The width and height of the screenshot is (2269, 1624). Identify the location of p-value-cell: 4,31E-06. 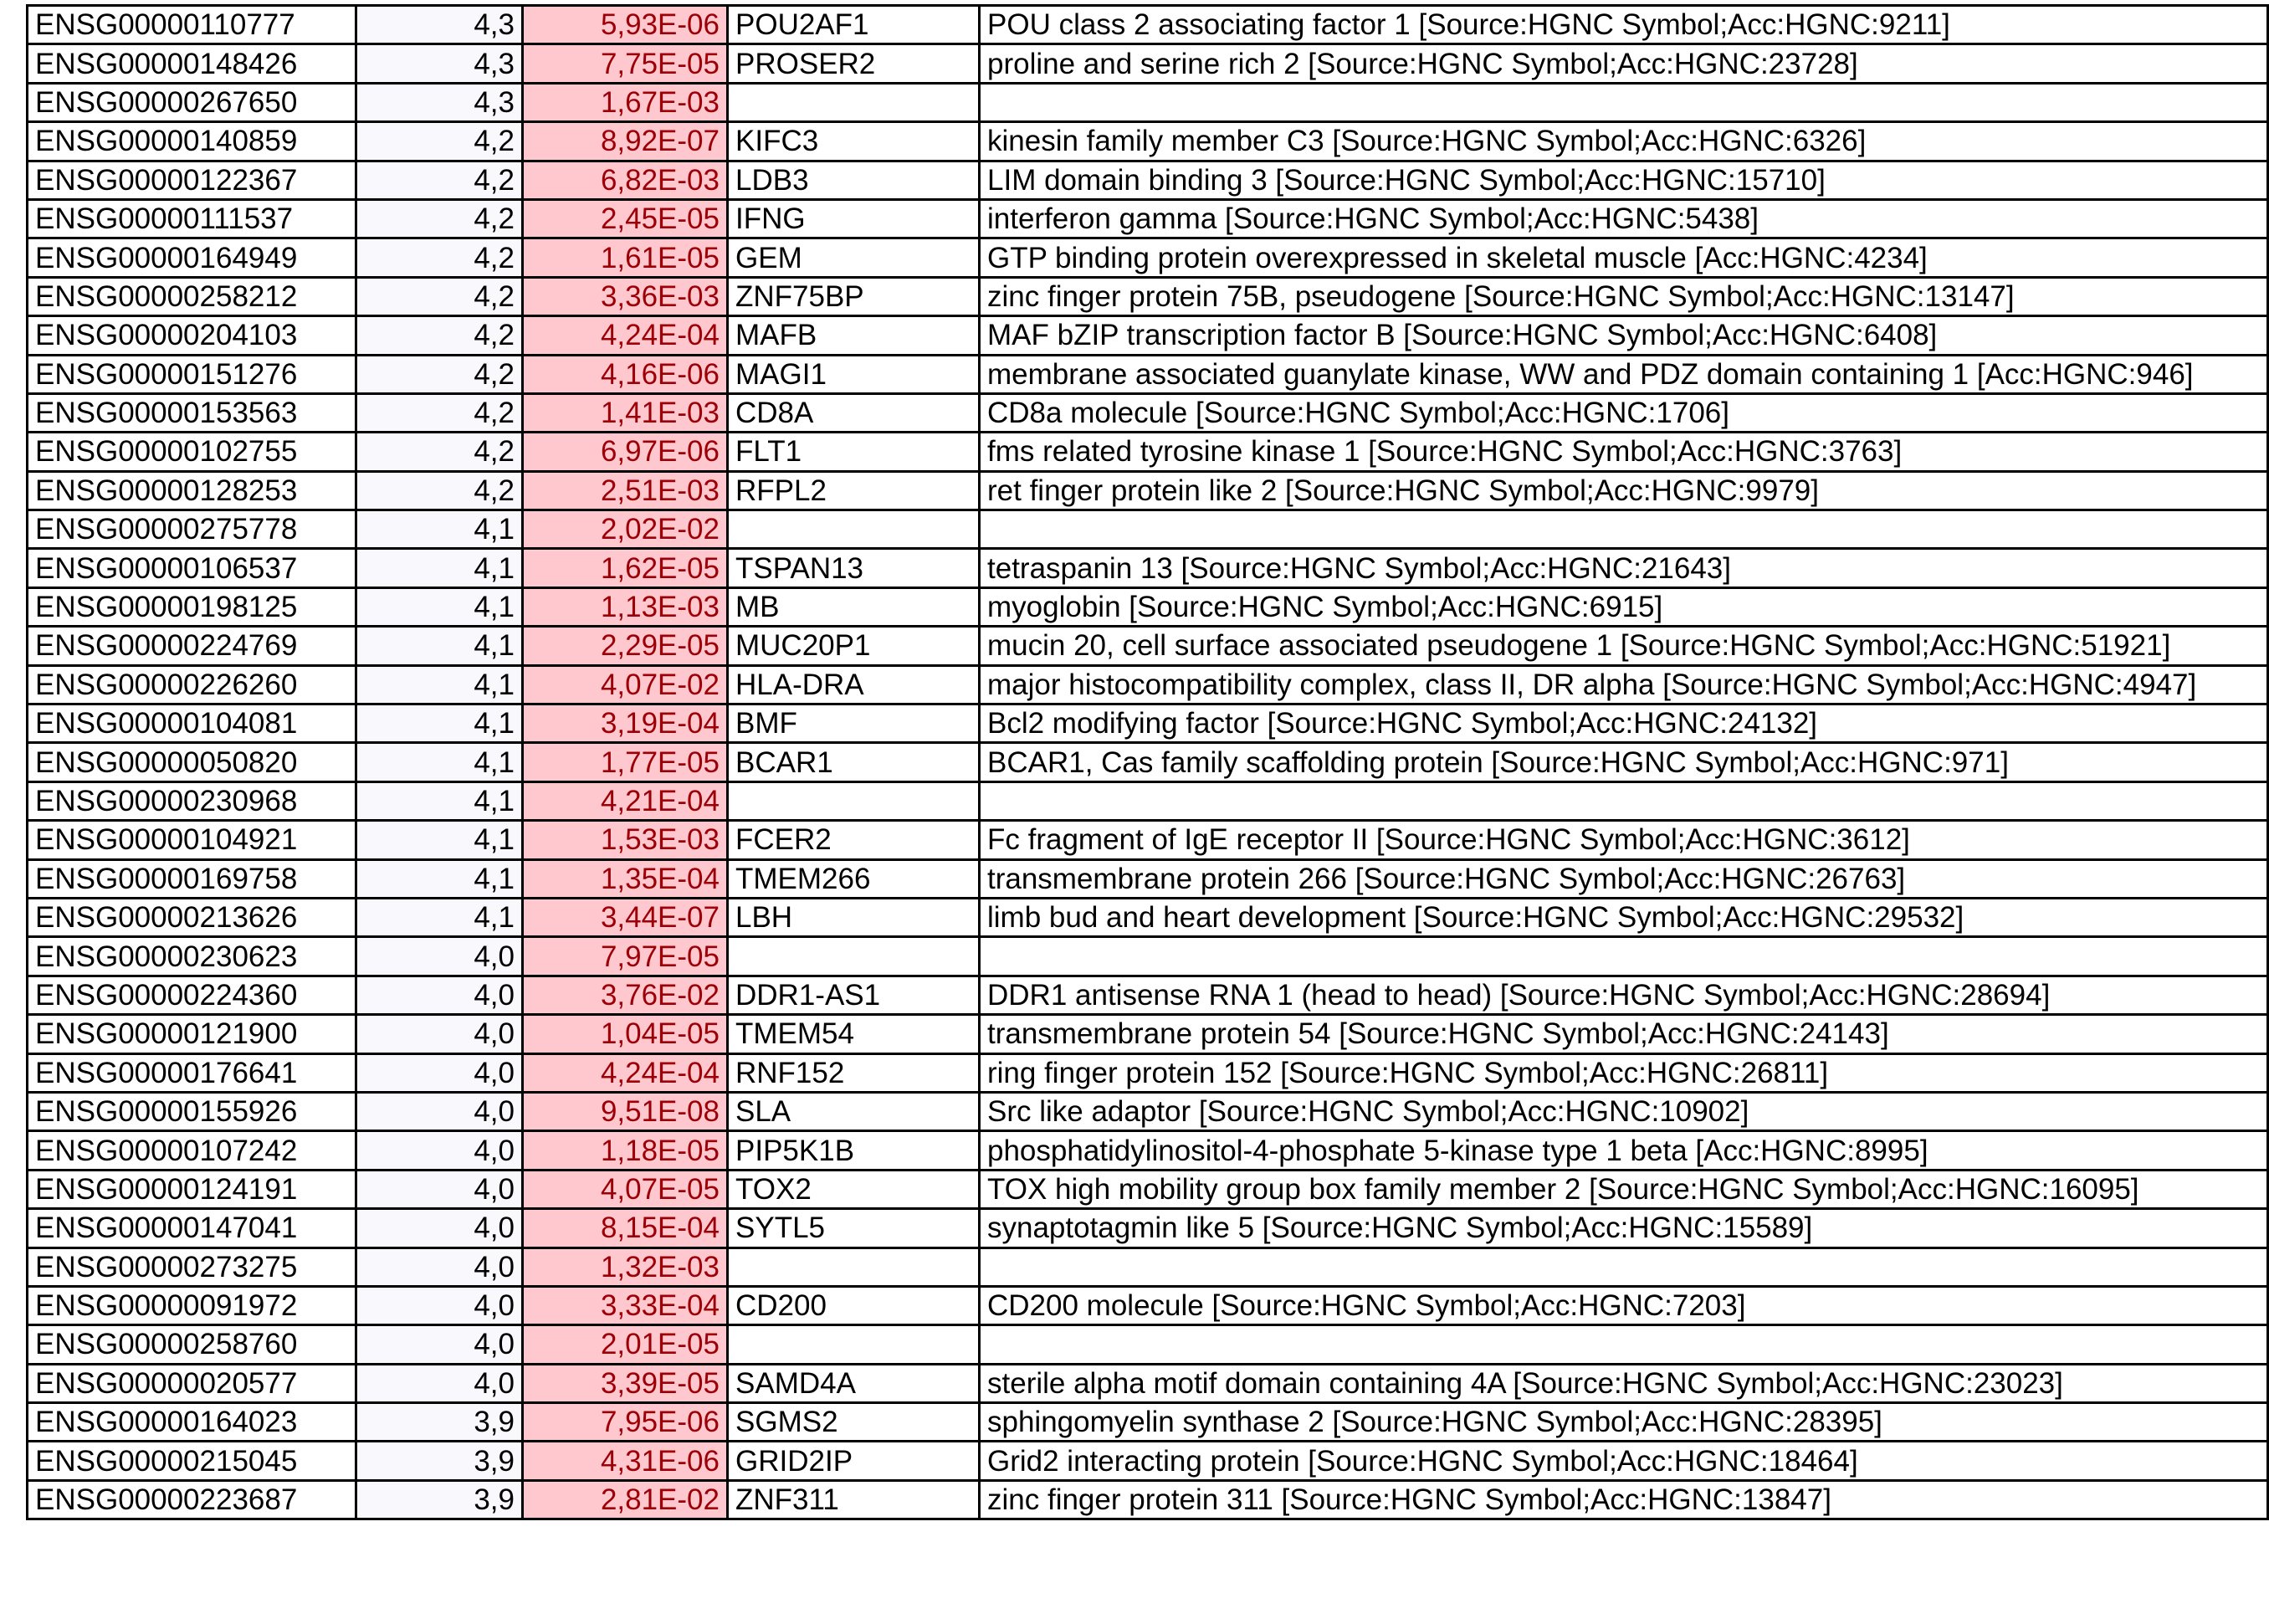
(625, 1461).